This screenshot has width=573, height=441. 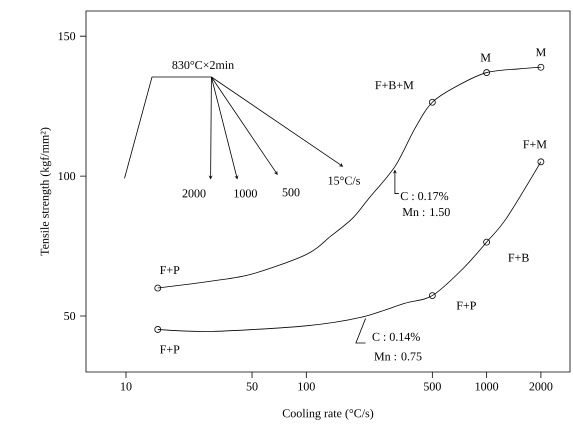 What do you see at coordinates (245, 193) in the screenshot?
I see `annotation: 1000` at bounding box center [245, 193].